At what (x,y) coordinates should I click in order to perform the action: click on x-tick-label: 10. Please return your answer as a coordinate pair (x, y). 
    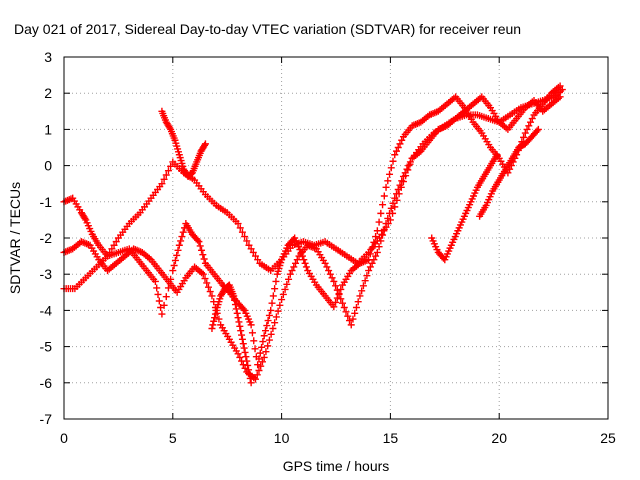
    Looking at the image, I should click on (282, 438).